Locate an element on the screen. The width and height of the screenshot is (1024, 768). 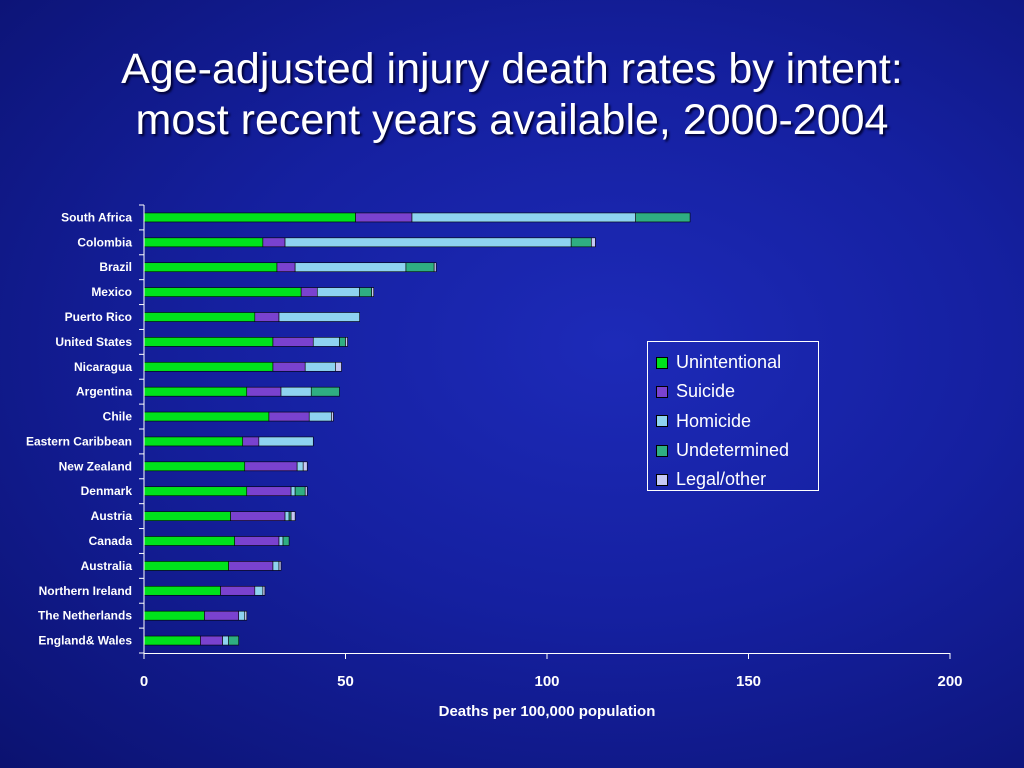
category-label: Northern Ireland is located at coordinates (85, 591).